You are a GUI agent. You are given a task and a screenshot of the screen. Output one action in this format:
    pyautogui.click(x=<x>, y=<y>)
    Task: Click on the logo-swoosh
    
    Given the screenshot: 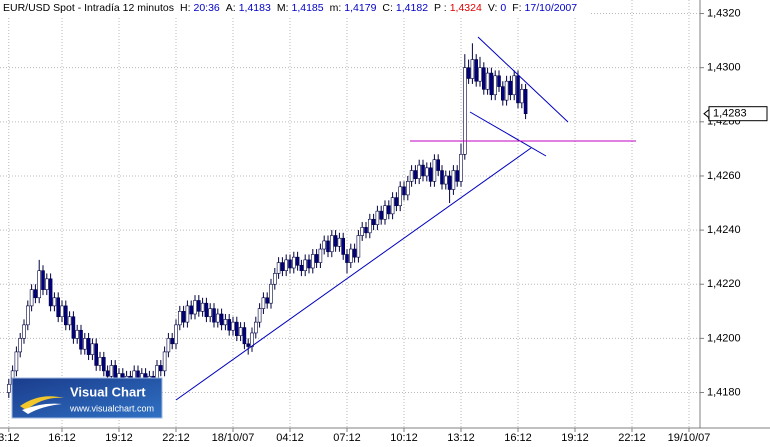 What is the action you would take?
    pyautogui.click(x=42, y=408)
    